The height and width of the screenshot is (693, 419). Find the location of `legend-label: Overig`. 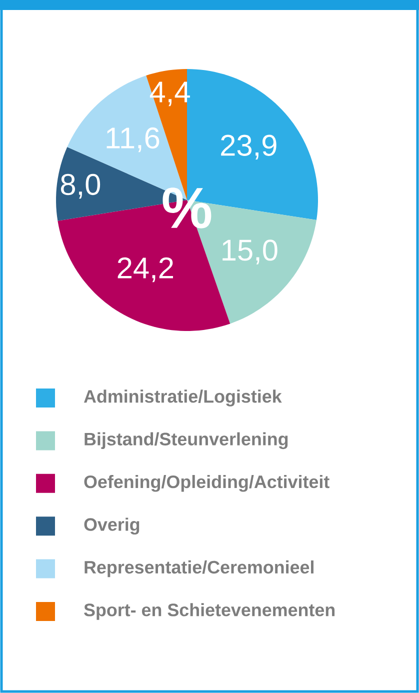

legend-label: Overig is located at coordinates (112, 526).